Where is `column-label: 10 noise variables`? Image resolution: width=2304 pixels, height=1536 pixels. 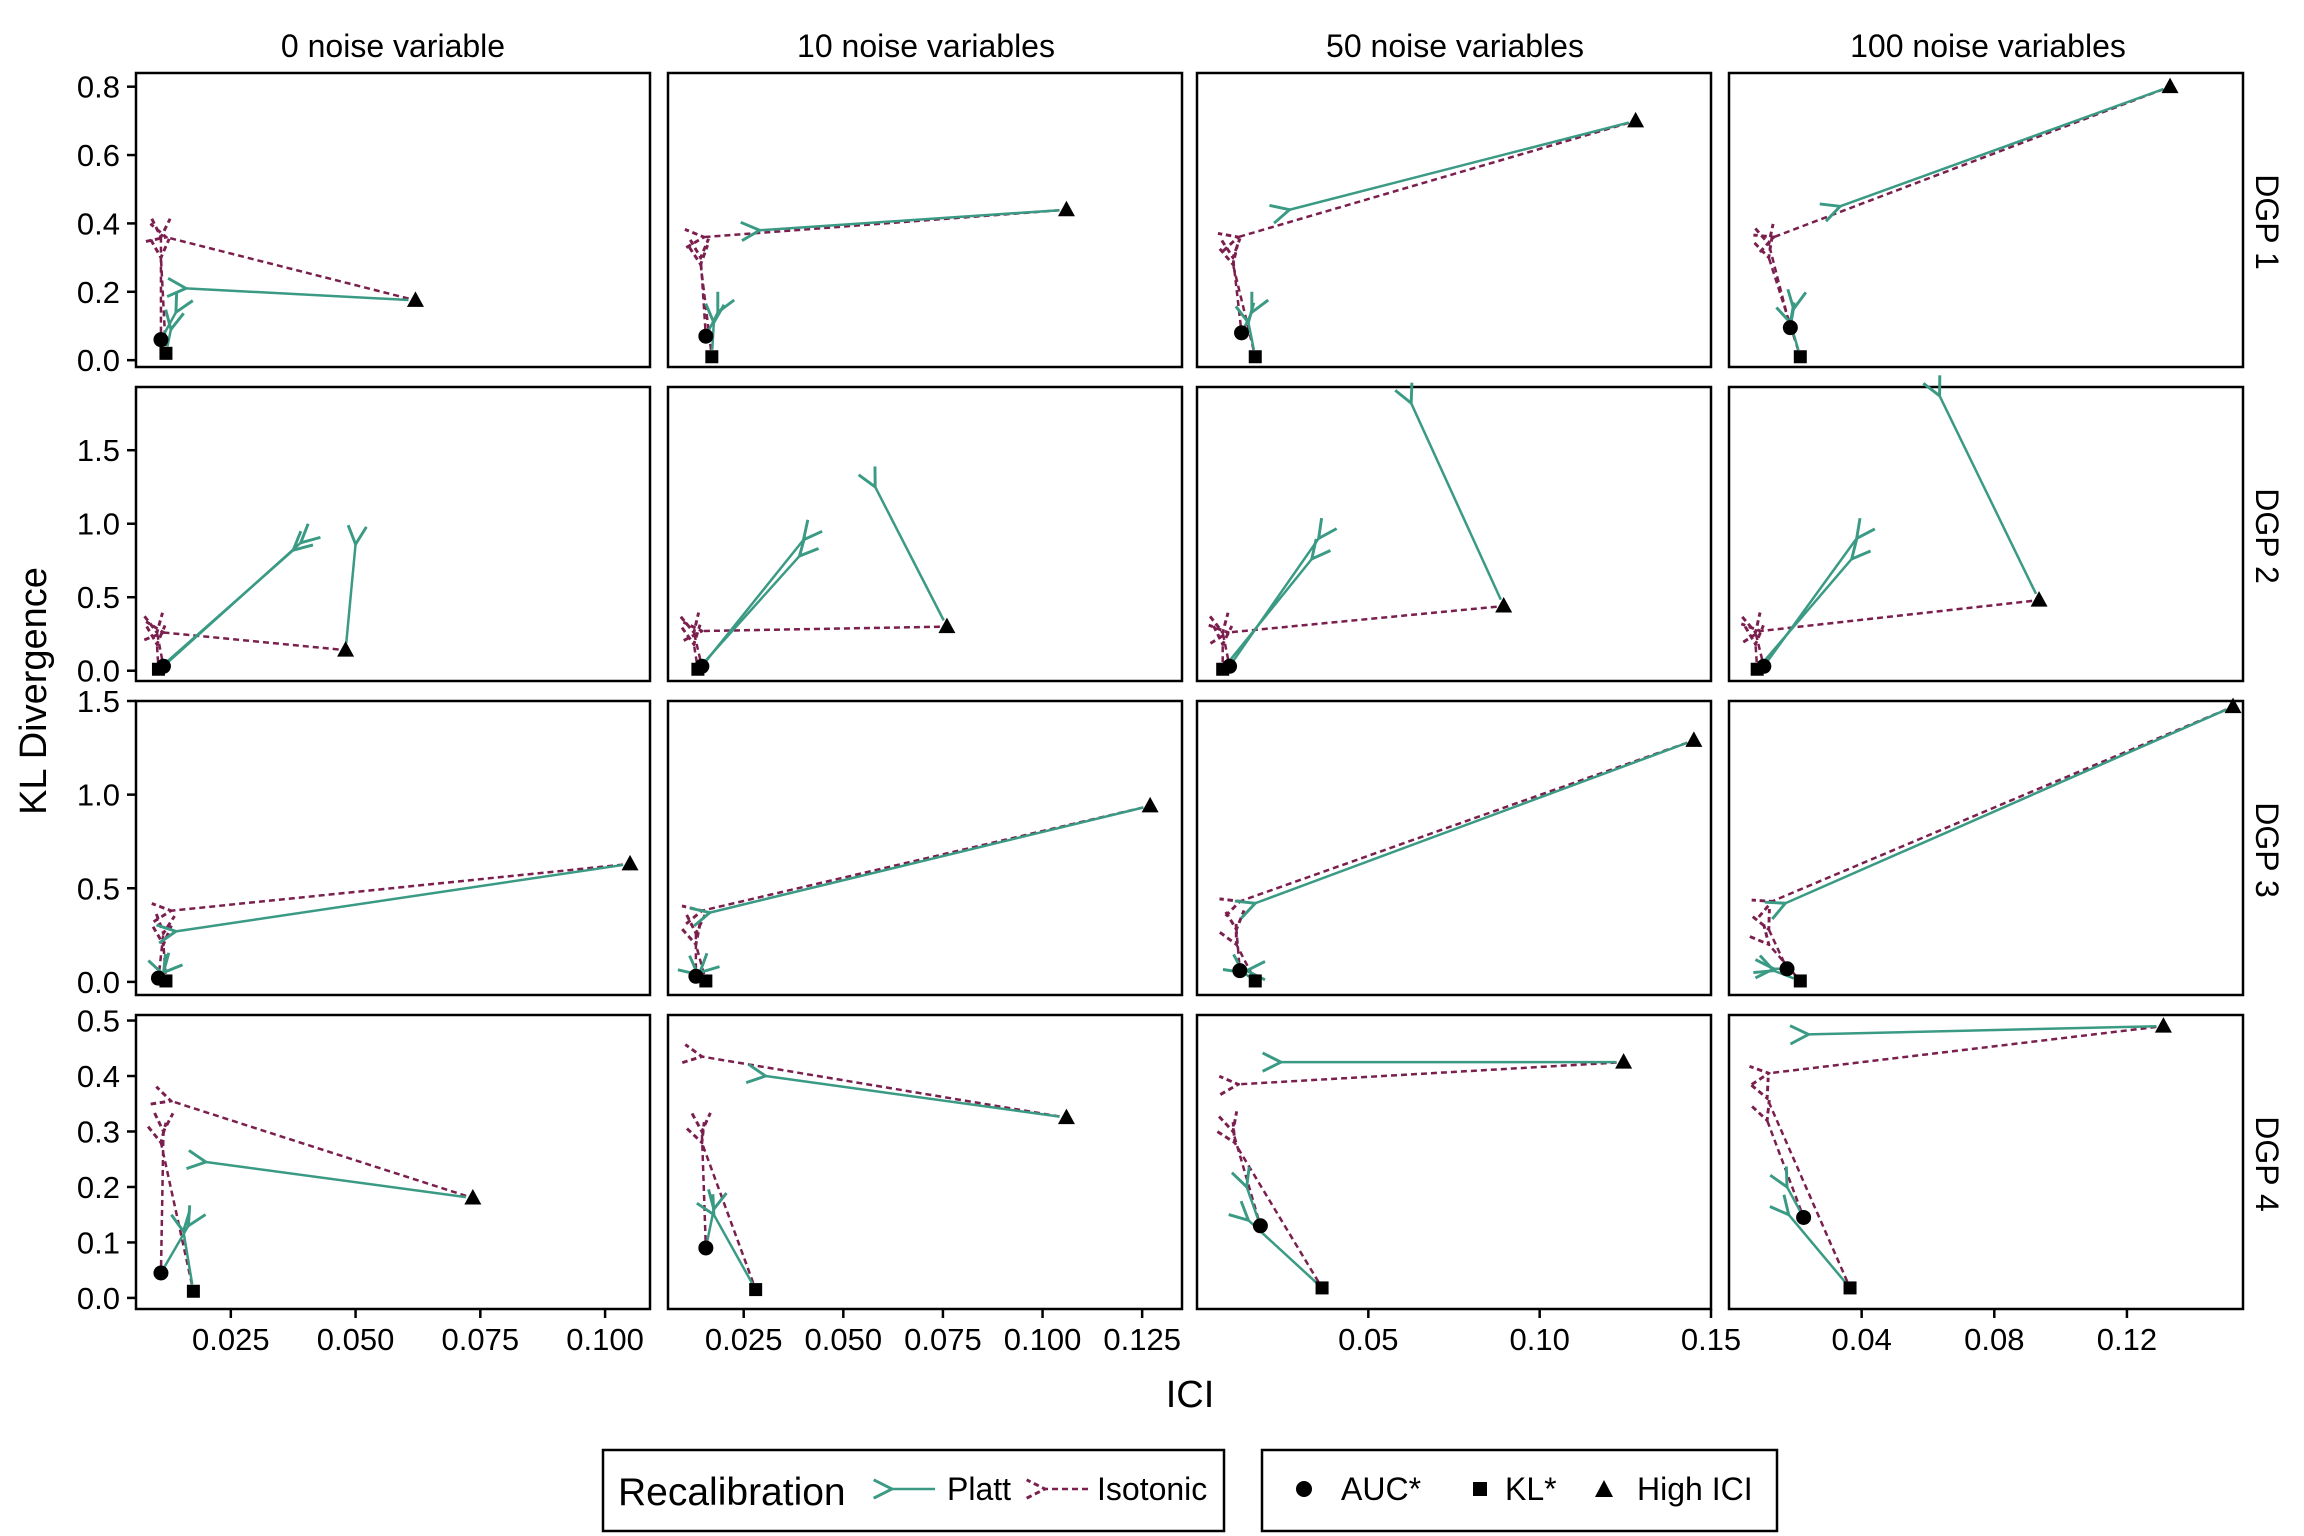 column-label: 10 noise variables is located at coordinates (926, 46).